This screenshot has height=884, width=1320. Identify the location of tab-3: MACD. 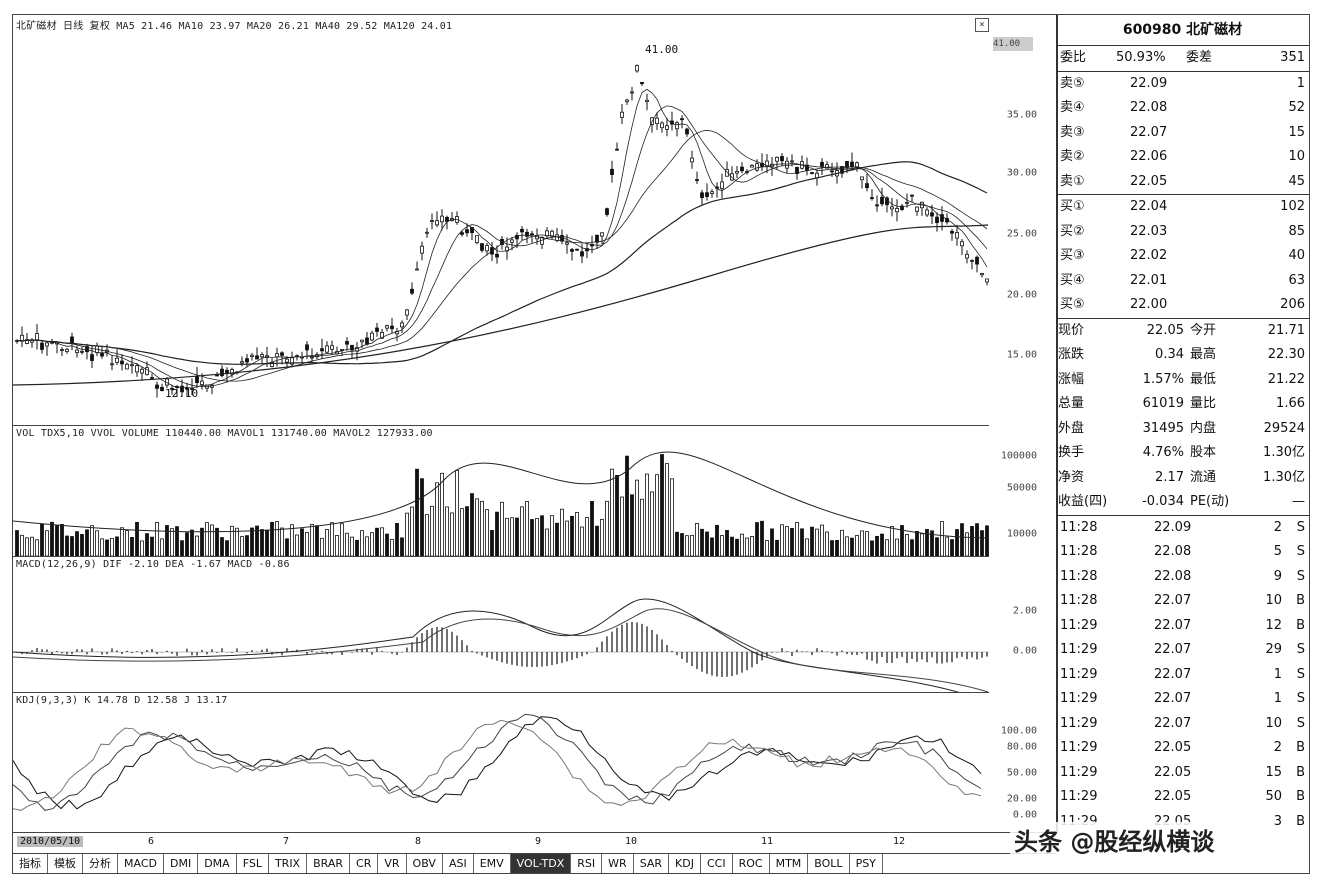
(141, 863).